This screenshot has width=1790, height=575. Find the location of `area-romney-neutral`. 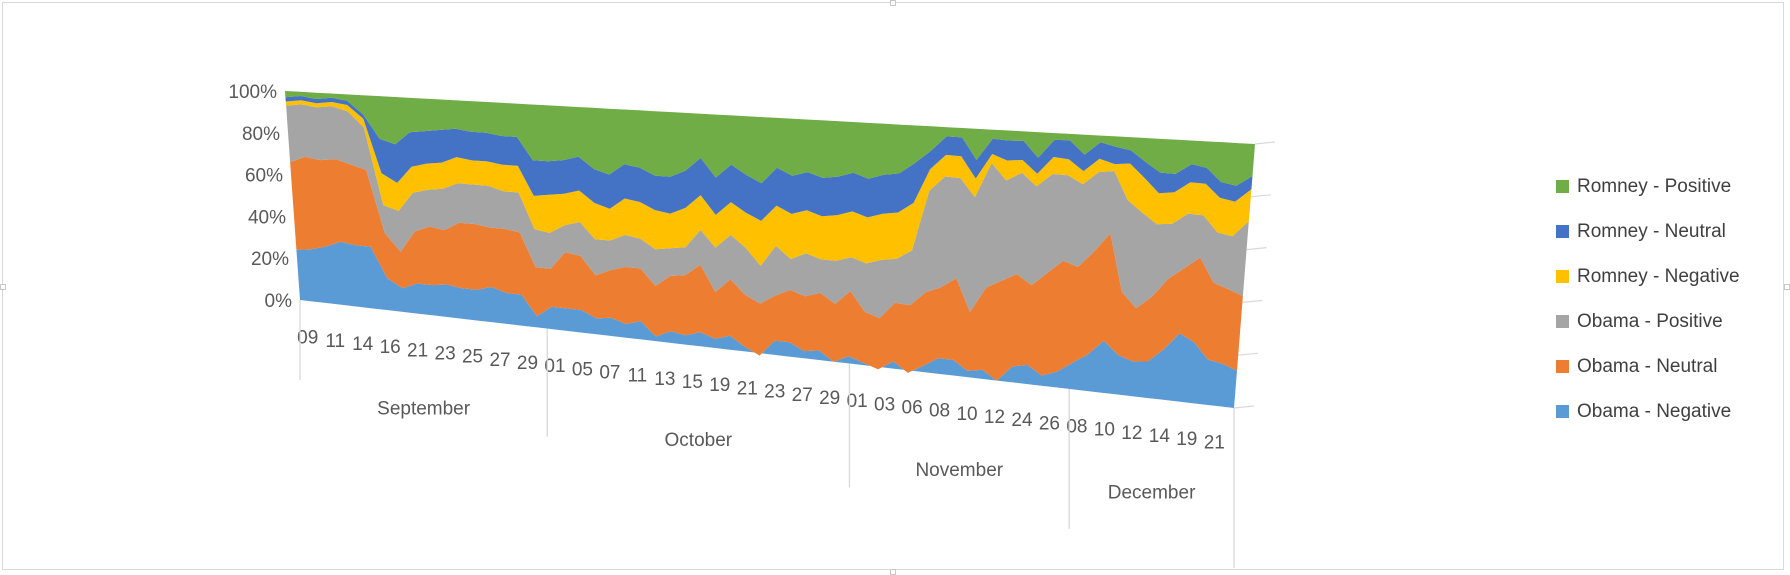

area-romney-neutral is located at coordinates (769, 158).